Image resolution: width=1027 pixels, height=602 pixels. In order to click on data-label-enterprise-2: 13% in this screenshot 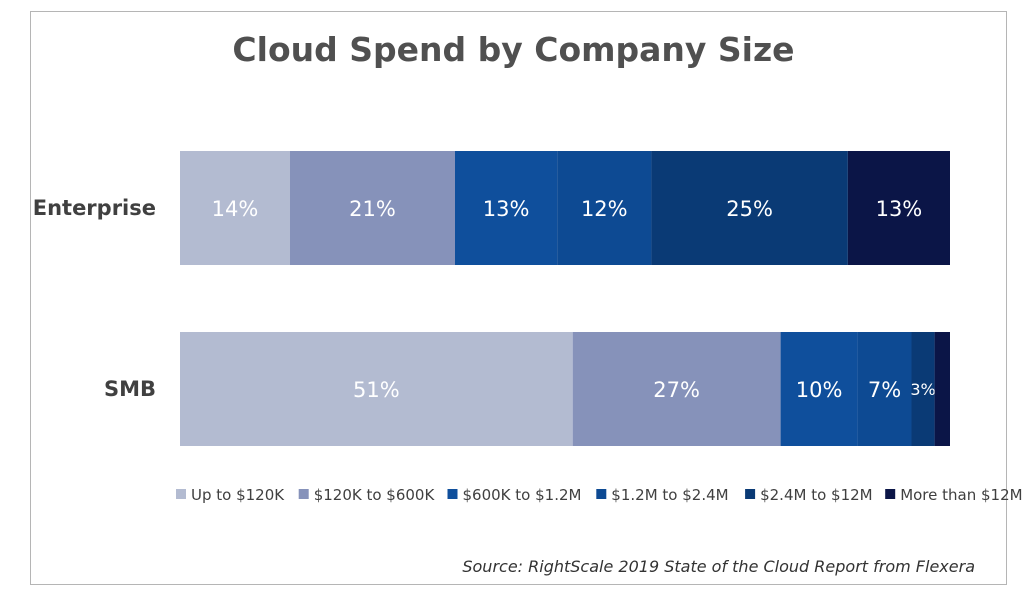, I will do `click(506, 209)`.